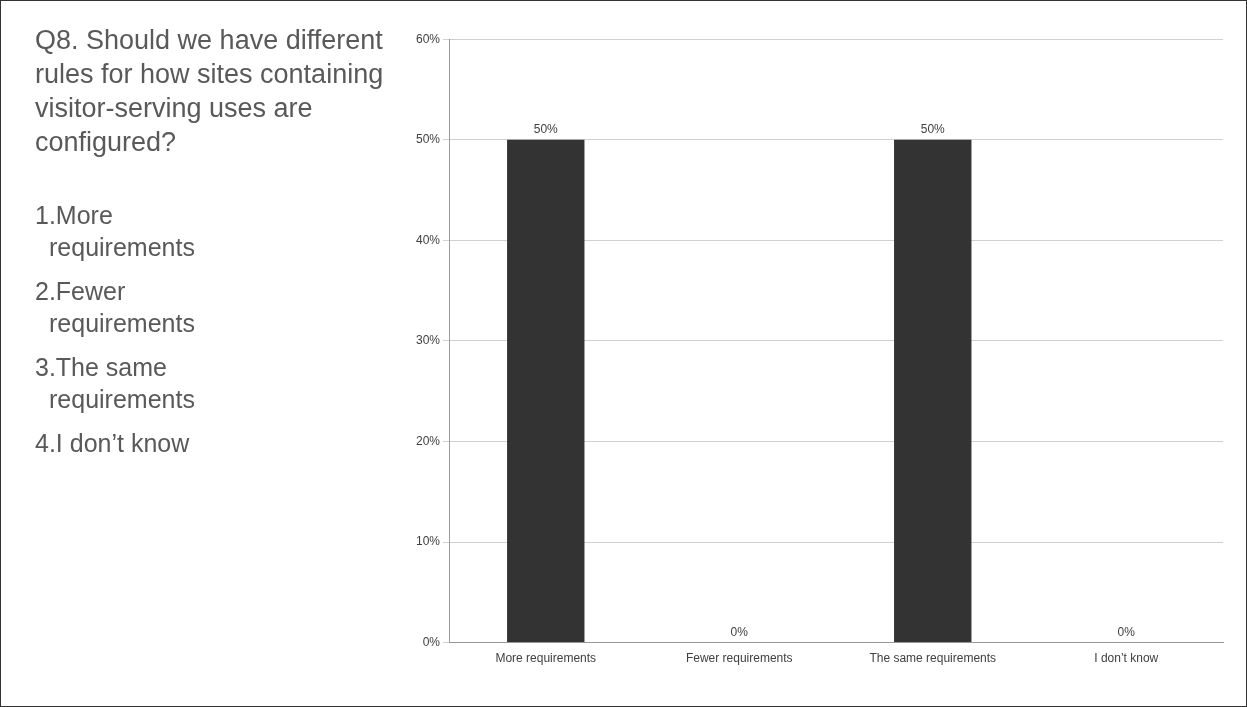  What do you see at coordinates (1126, 658) in the screenshot?
I see `x-tick-label: I don’t know` at bounding box center [1126, 658].